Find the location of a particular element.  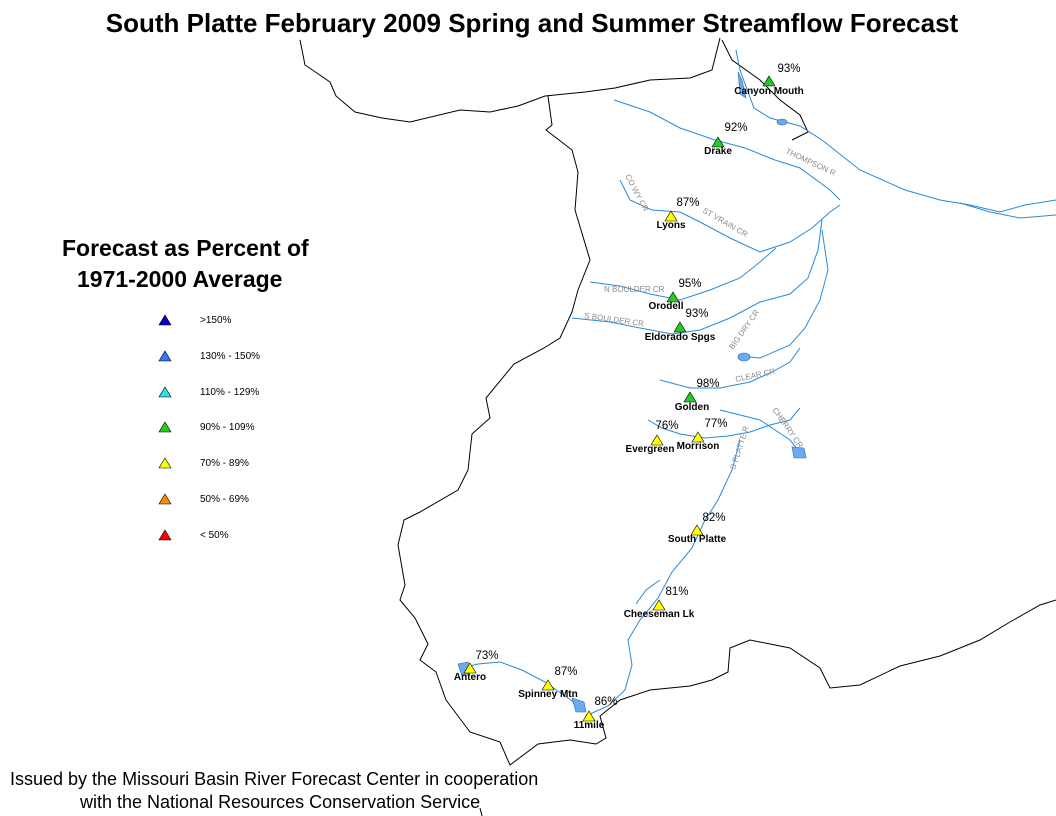

station-name: Cheeseman Lk is located at coordinates (659, 614).